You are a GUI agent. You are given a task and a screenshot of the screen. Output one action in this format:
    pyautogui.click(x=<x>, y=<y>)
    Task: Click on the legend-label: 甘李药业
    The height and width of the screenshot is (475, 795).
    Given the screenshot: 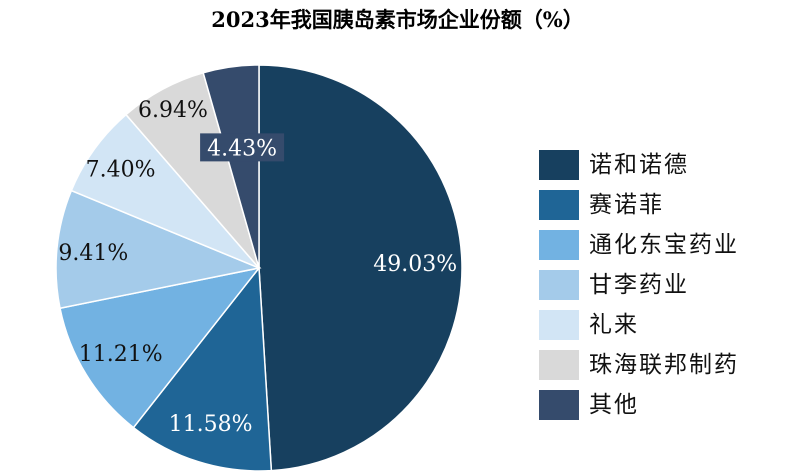 What is the action you would take?
    pyautogui.click(x=639, y=285)
    